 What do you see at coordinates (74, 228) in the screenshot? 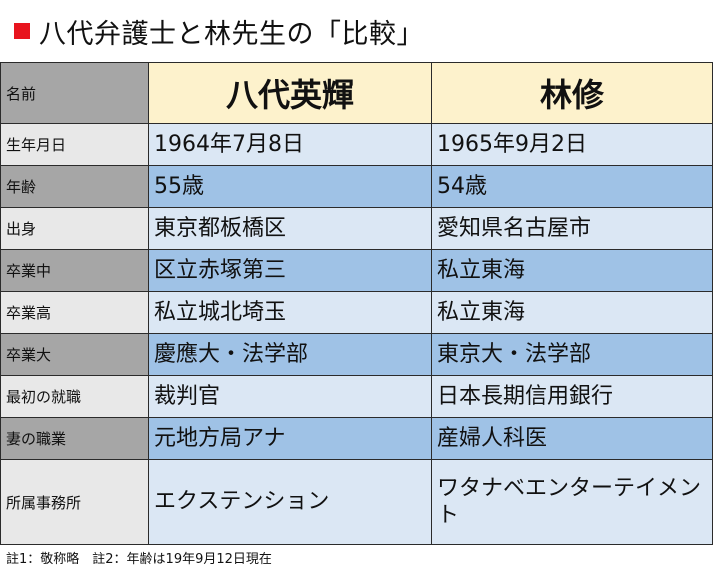
I see `row-label: 出身` at bounding box center [74, 228].